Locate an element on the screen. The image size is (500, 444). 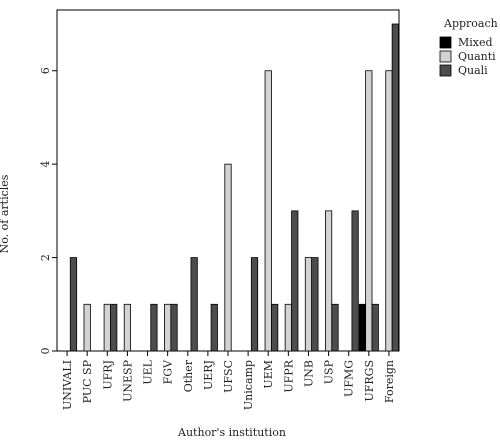
legend-title: Approach is located at coordinates (470, 23).